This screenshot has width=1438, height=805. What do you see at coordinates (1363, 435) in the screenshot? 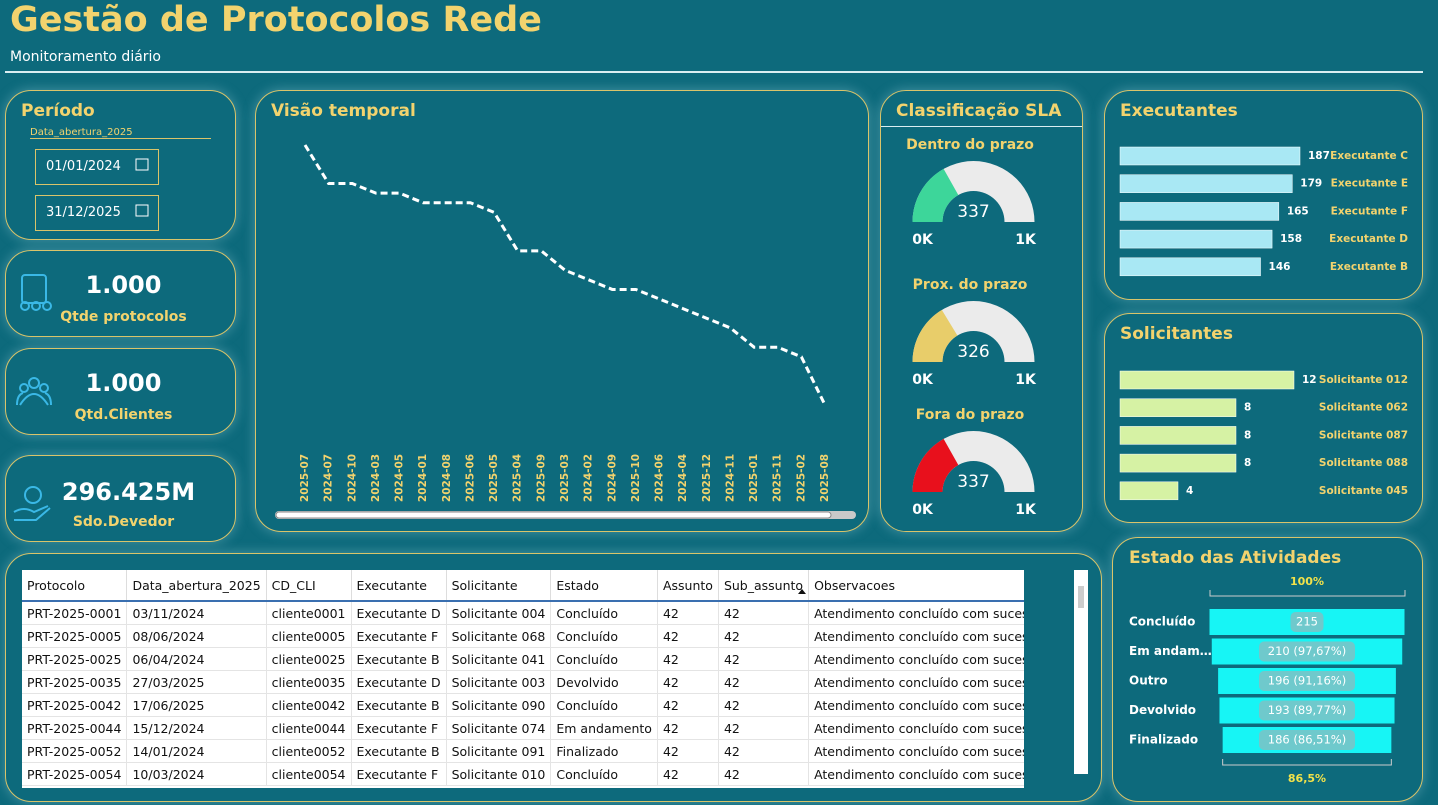
I see `bar-category-label: Solicitante 087` at bounding box center [1363, 435].